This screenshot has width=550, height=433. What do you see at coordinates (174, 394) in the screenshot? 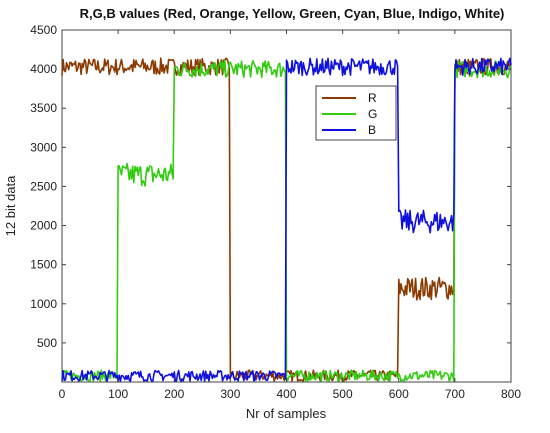
I see `x-tick-label: 200` at bounding box center [174, 394].